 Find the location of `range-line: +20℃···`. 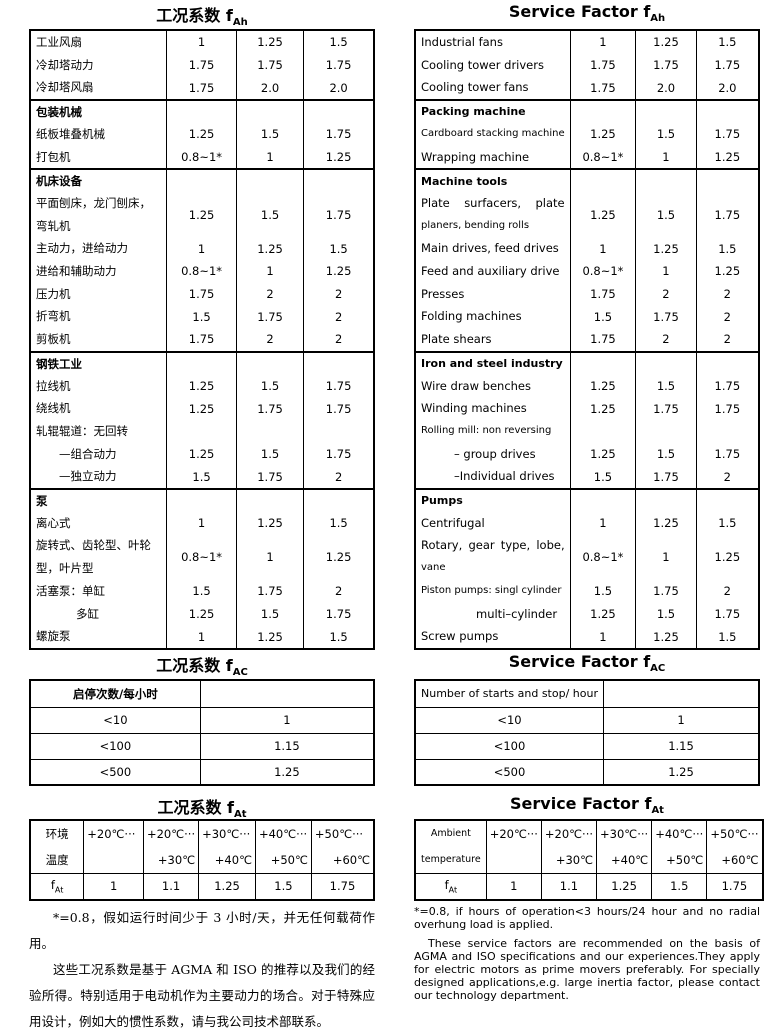

range-line: +20℃··· is located at coordinates (513, 834).